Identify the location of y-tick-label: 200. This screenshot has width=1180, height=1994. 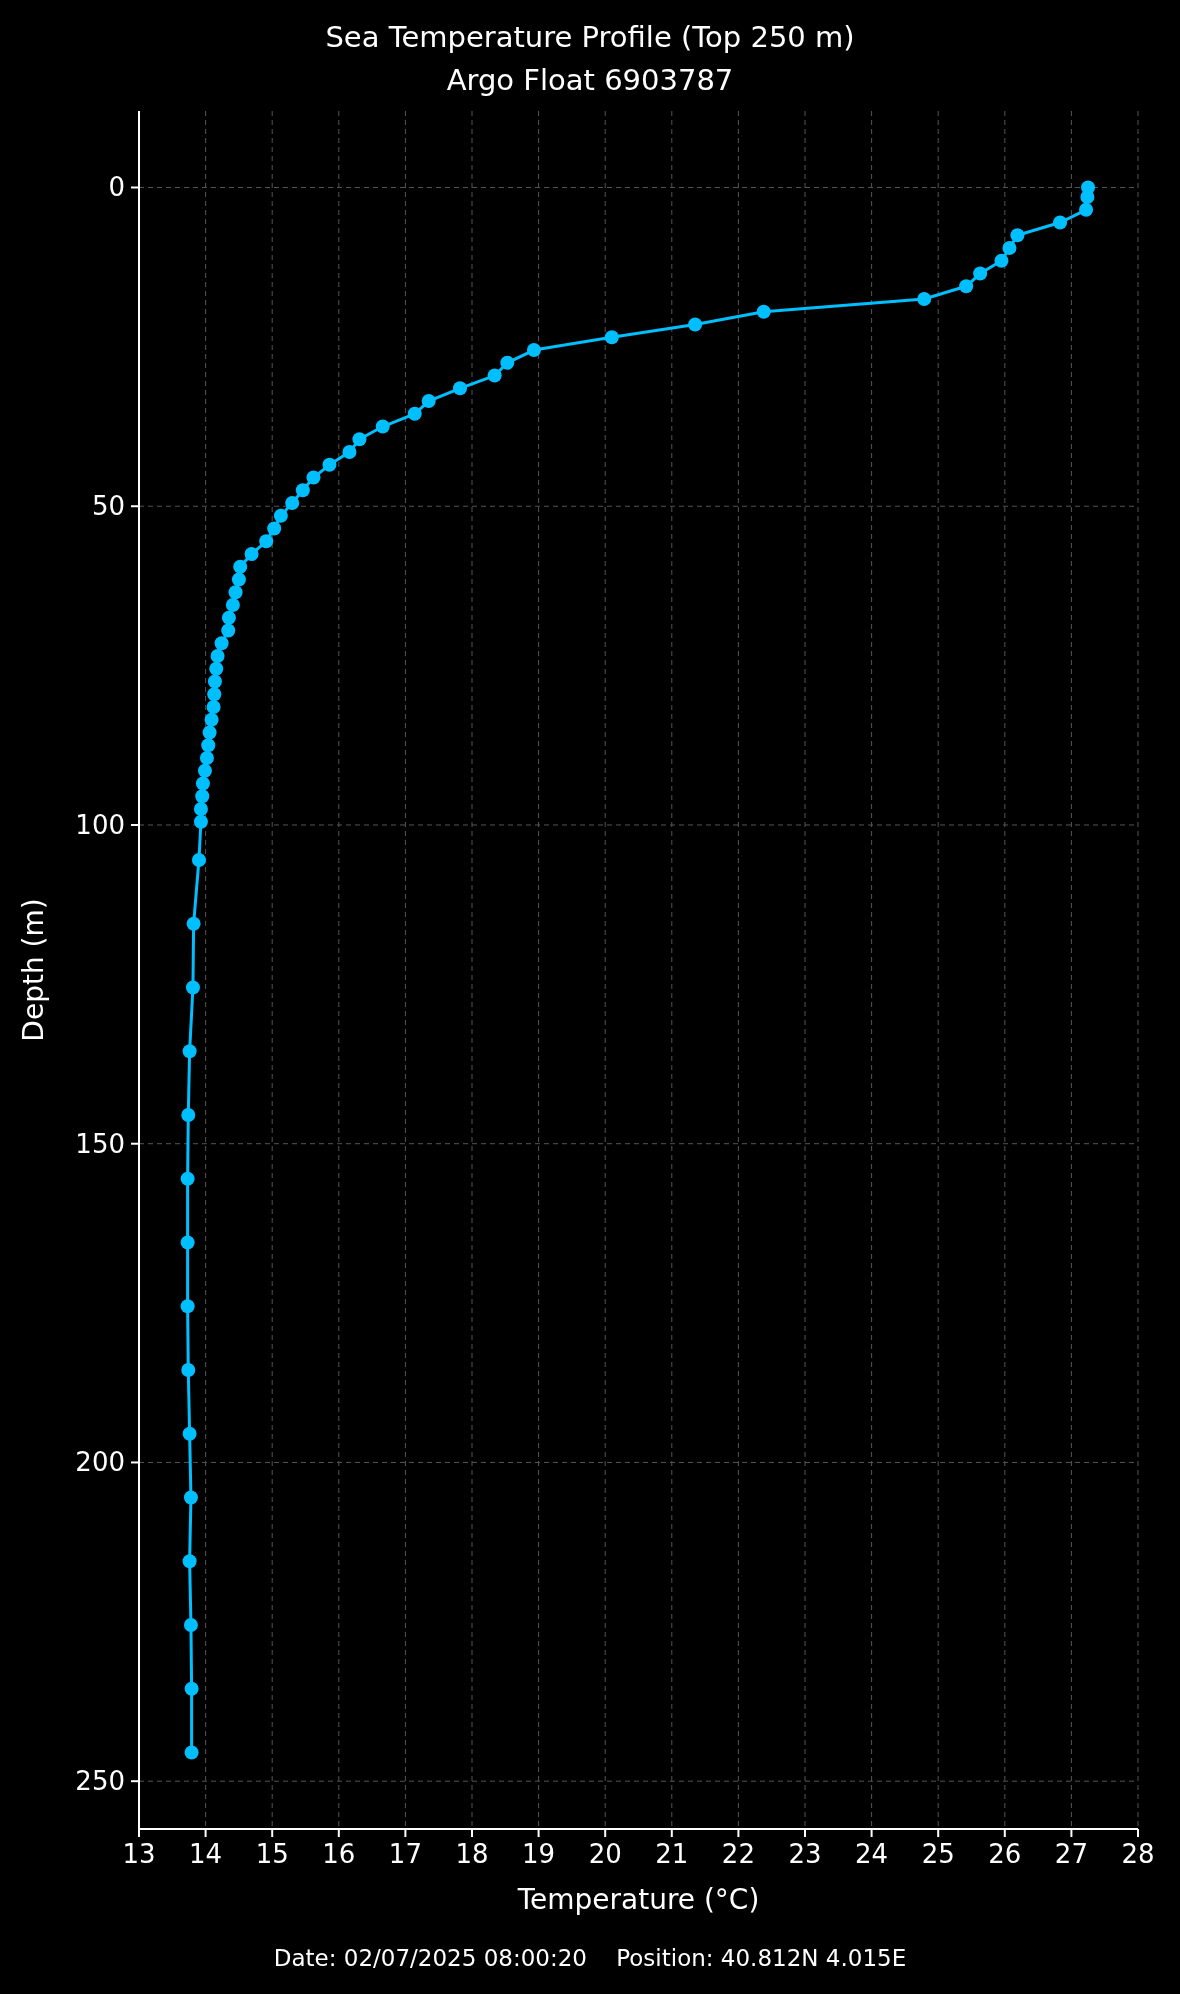
(100, 1462).